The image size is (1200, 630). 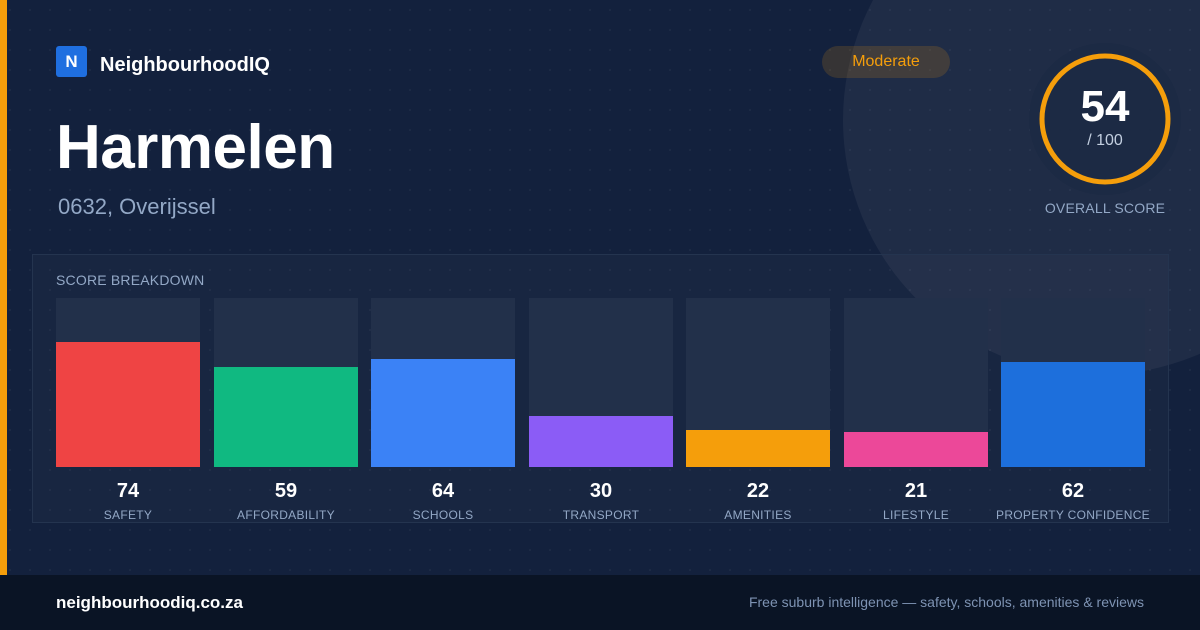 I want to click on overall-score-gauge: 54 / 100, so click(x=1105, y=119).